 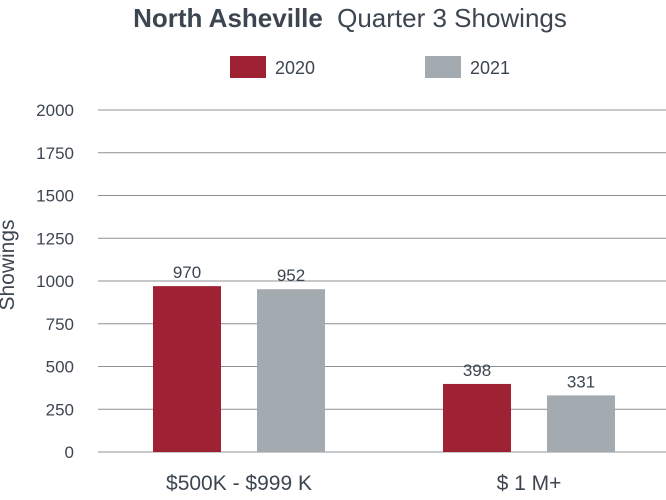 What do you see at coordinates (239, 483) in the screenshot?
I see `x-category-label-1: $500K - $999 K` at bounding box center [239, 483].